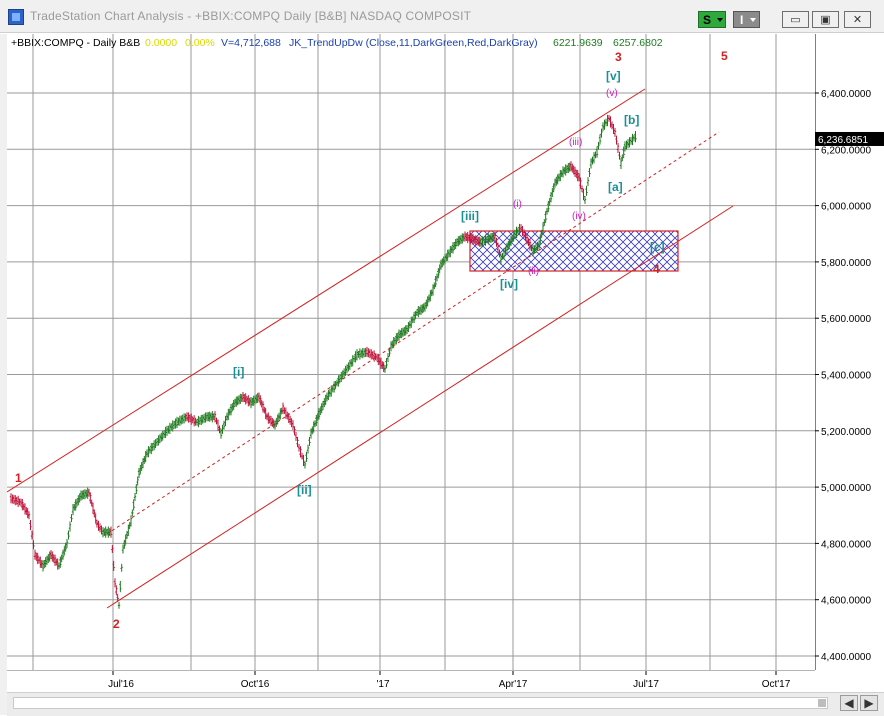  What do you see at coordinates (846, 544) in the screenshot?
I see `price-tick-label: 4,800.0000` at bounding box center [846, 544].